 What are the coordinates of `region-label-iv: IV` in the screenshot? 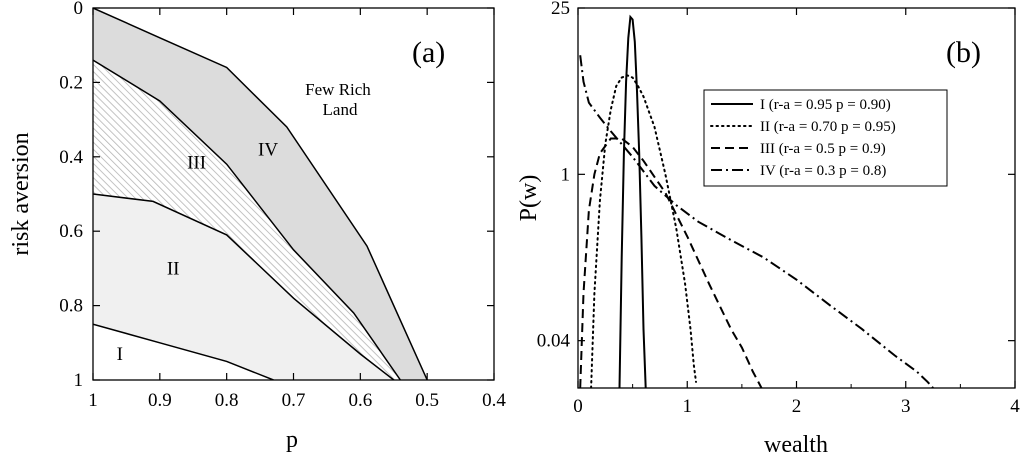 It's located at (268, 149).